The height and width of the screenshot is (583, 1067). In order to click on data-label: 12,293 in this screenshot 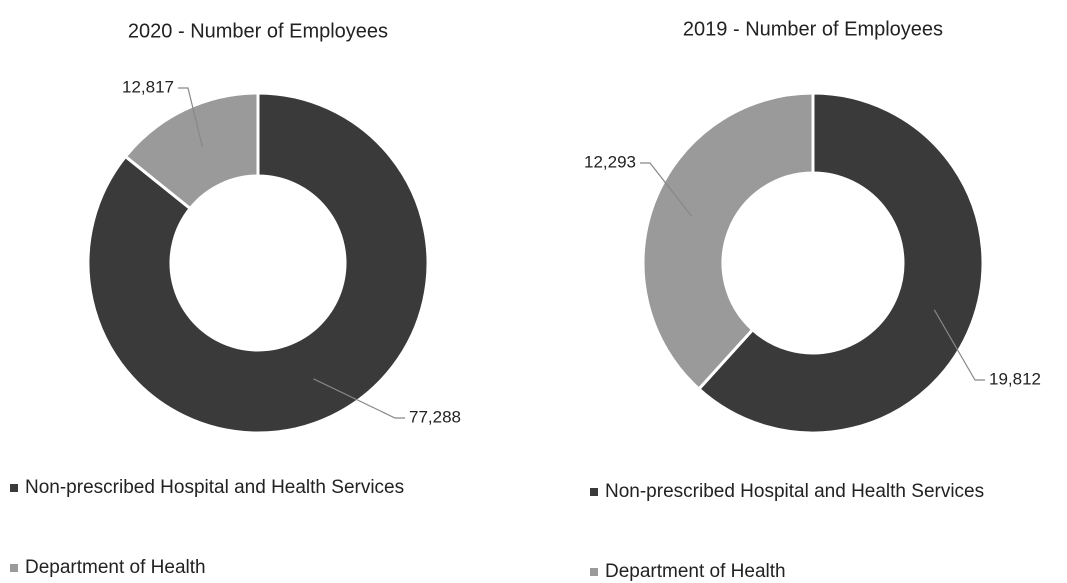, I will do `click(610, 161)`.